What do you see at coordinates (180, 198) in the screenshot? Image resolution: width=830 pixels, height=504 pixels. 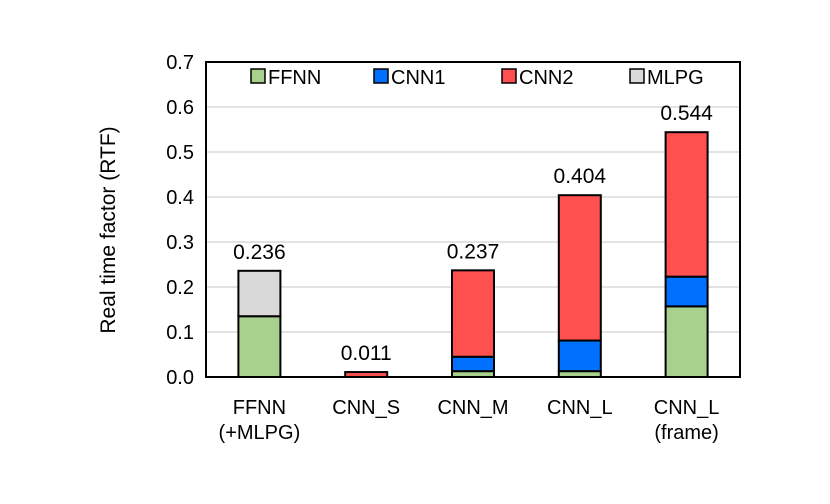 I see `y-tick-label: 0.4` at bounding box center [180, 198].